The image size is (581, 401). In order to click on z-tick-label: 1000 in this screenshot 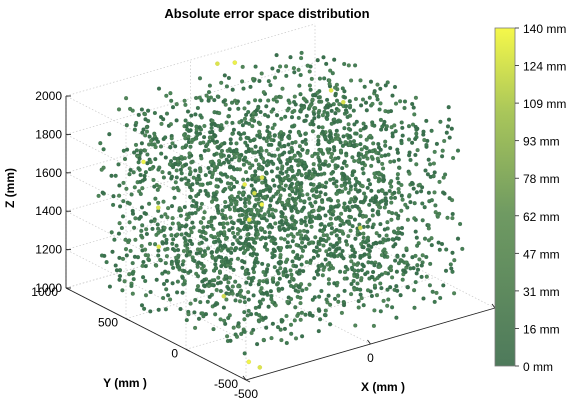, I will do `click(48, 288)`.